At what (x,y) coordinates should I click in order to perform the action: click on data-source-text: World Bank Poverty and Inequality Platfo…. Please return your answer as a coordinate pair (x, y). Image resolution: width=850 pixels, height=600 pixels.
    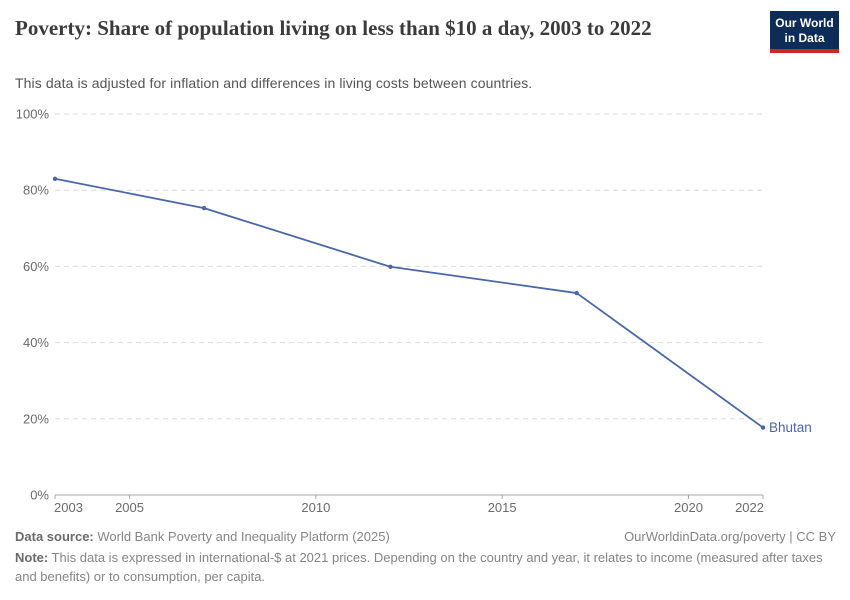
    Looking at the image, I should click on (241, 536).